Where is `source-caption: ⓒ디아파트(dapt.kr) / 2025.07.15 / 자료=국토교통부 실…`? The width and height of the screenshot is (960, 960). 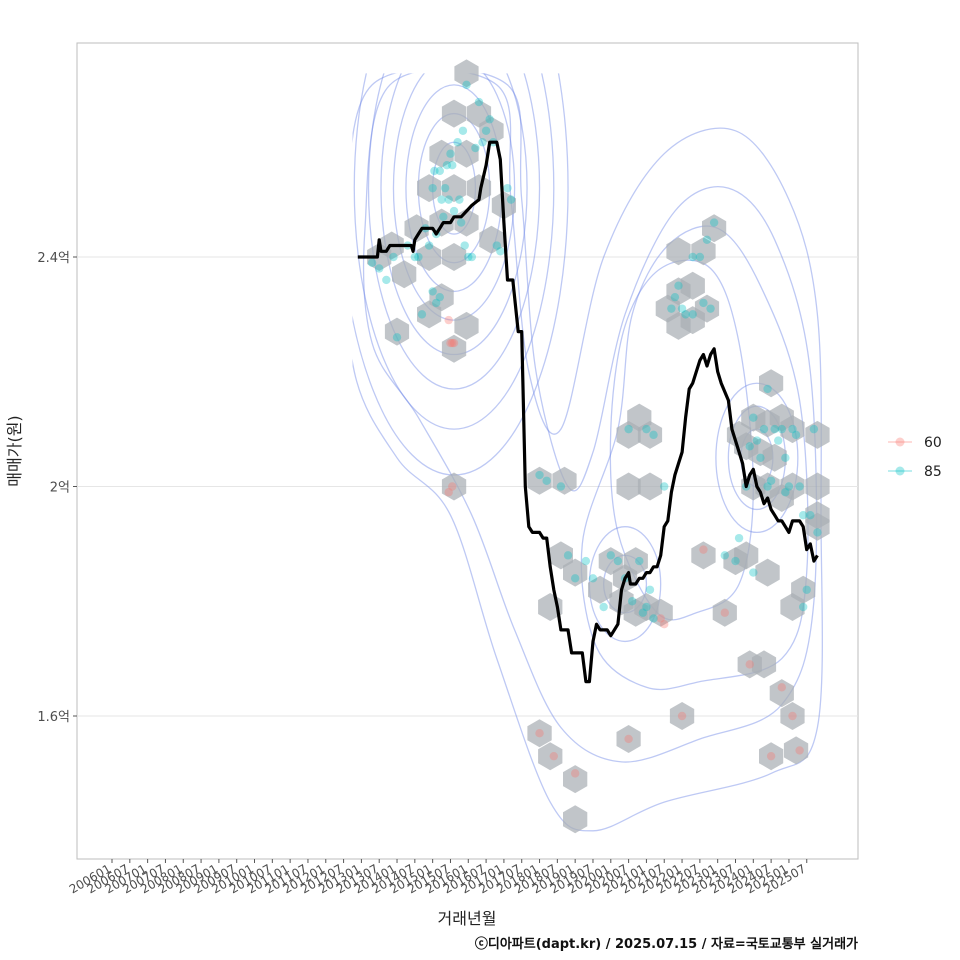 source-caption: ⓒ디아파트(dapt.kr) / 2025.07.15 / 자료=국토교통부 실… is located at coordinates (666, 944).